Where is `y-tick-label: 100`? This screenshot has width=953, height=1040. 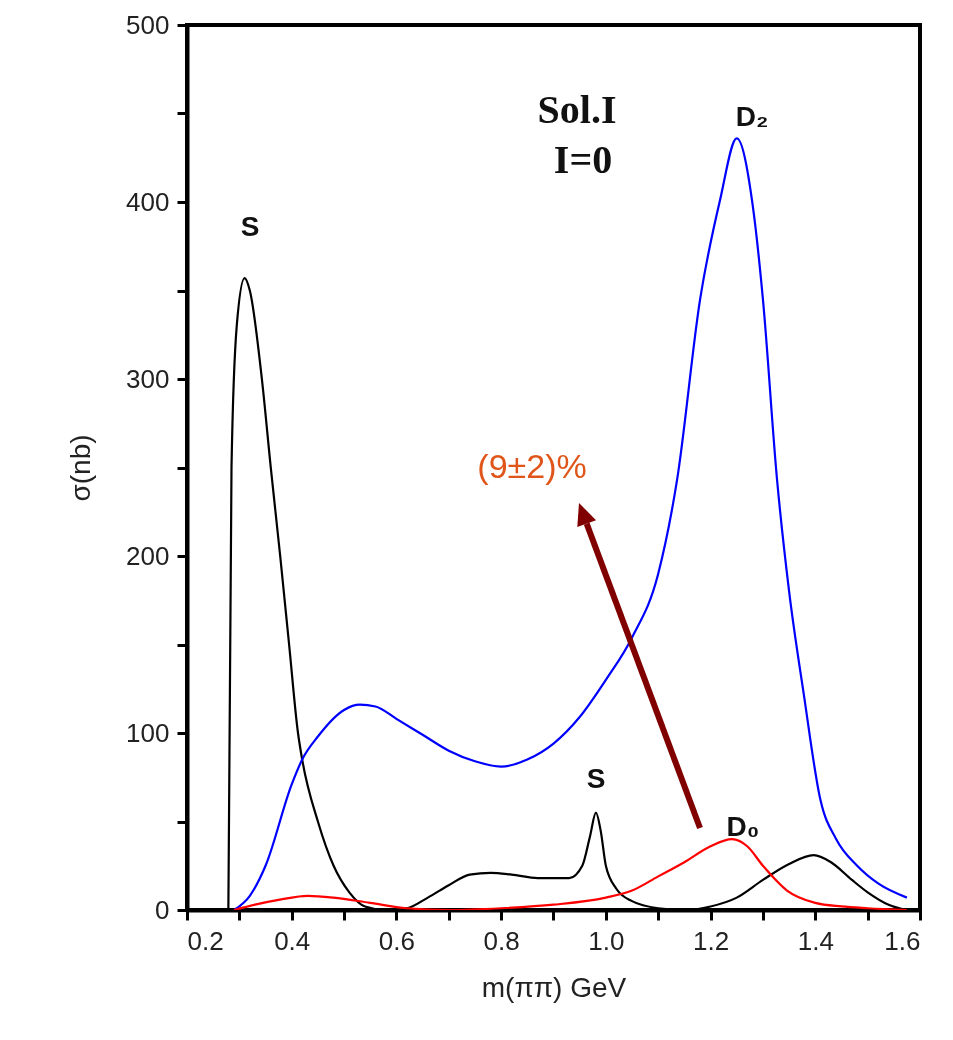 y-tick-label: 100 is located at coordinates (148, 732).